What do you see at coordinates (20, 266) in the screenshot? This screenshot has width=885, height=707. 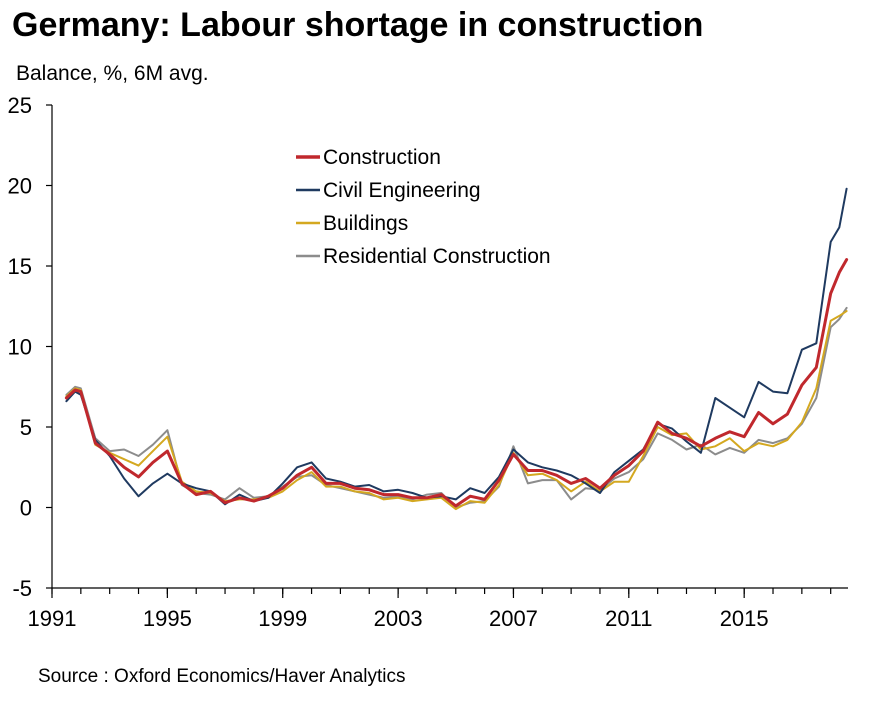 I see `y-tick-label: 15` at bounding box center [20, 266].